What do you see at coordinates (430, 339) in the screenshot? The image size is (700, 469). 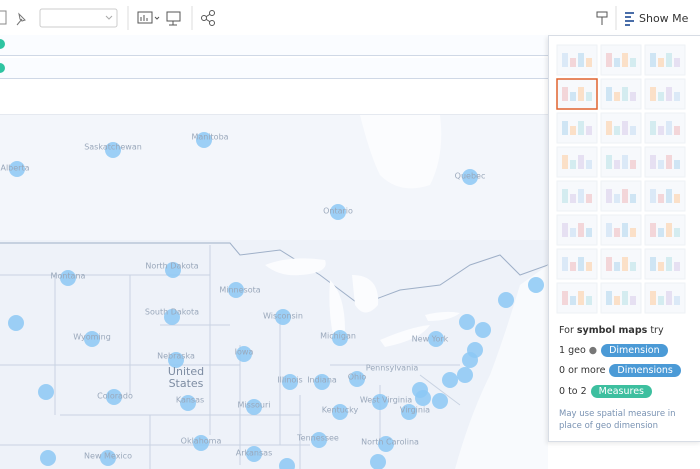 I see `map-label: New York` at bounding box center [430, 339].